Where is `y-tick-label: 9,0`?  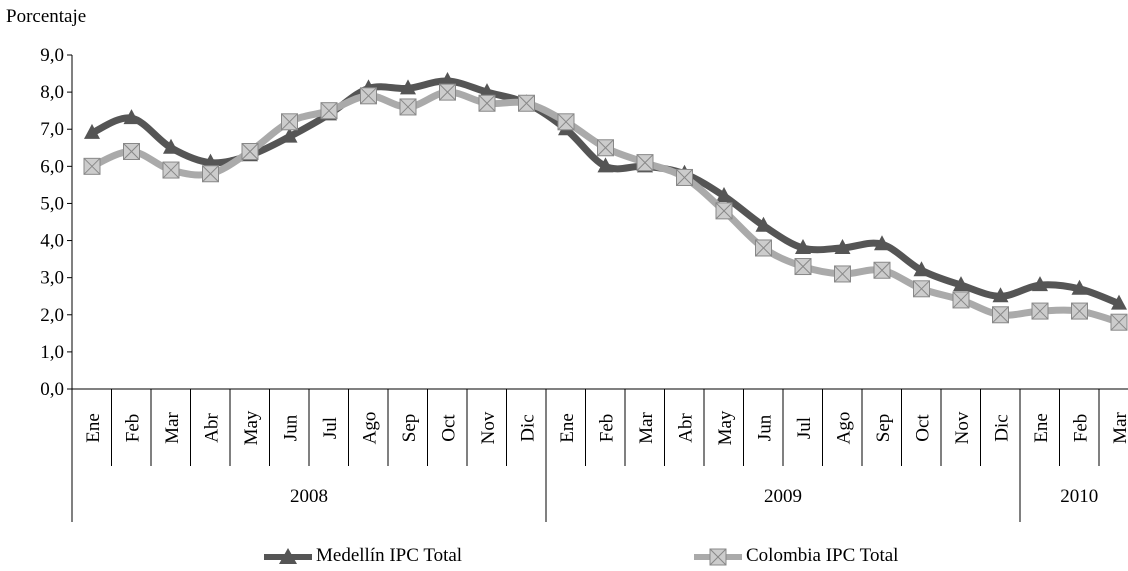
y-tick-label: 9,0 is located at coordinates (52, 55).